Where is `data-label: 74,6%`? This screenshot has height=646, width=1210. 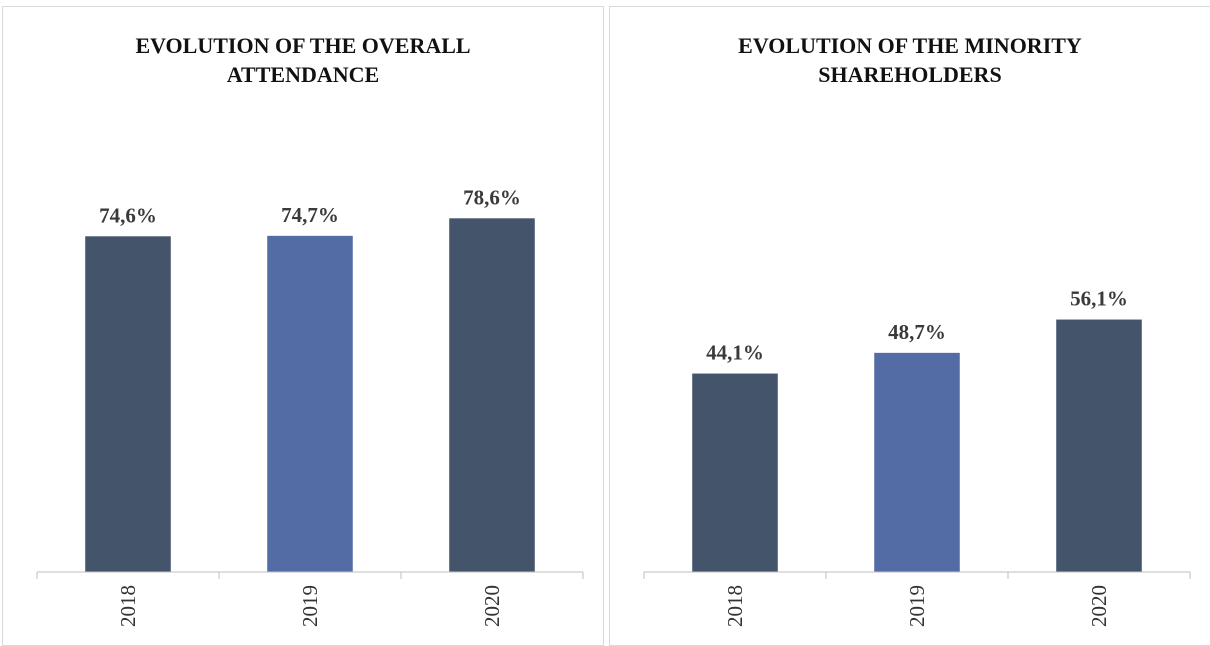 data-label: 74,6% is located at coordinates (128, 215).